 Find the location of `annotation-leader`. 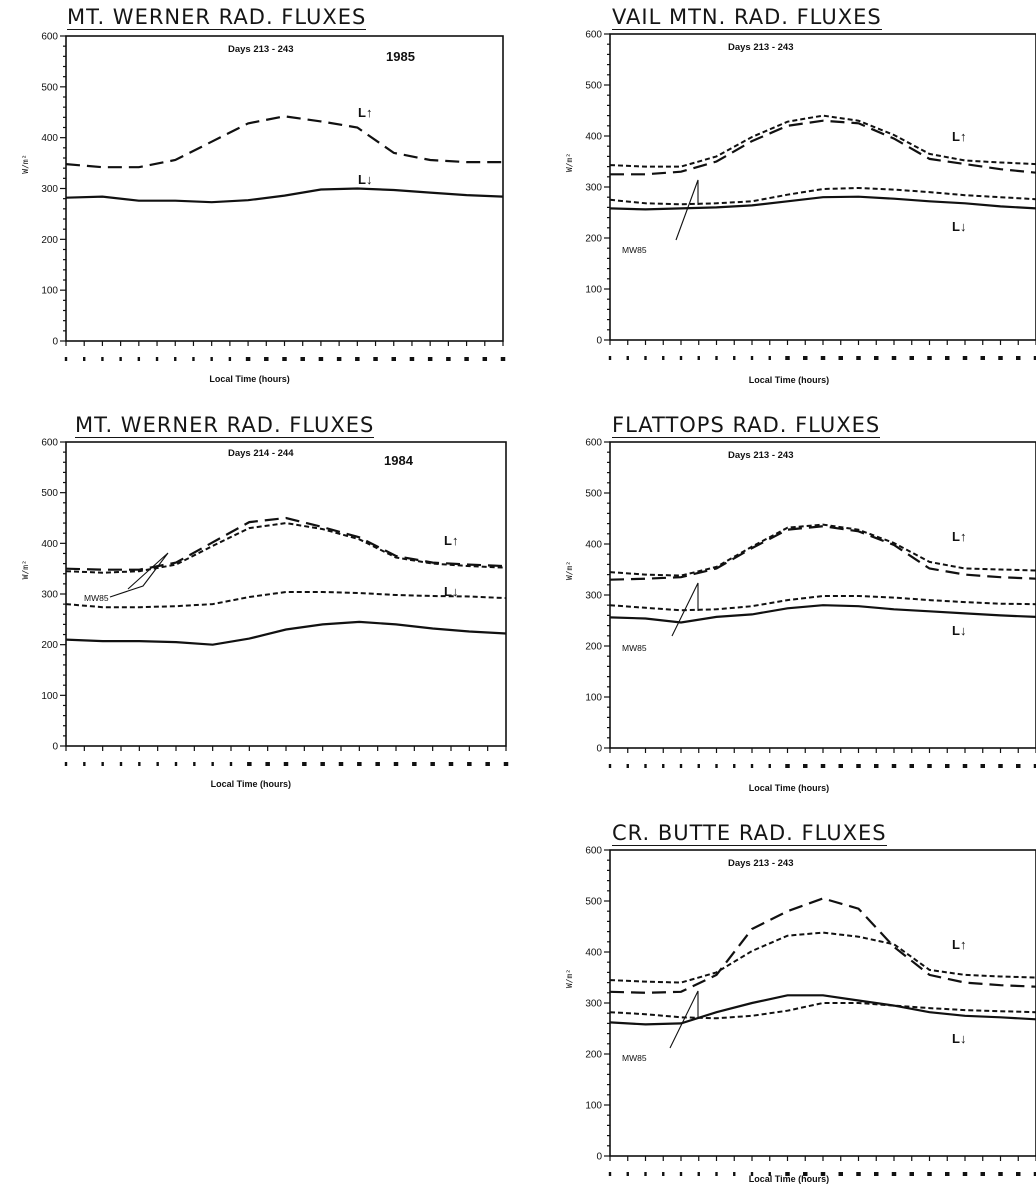

annotation-leader is located at coordinates (687, 210).